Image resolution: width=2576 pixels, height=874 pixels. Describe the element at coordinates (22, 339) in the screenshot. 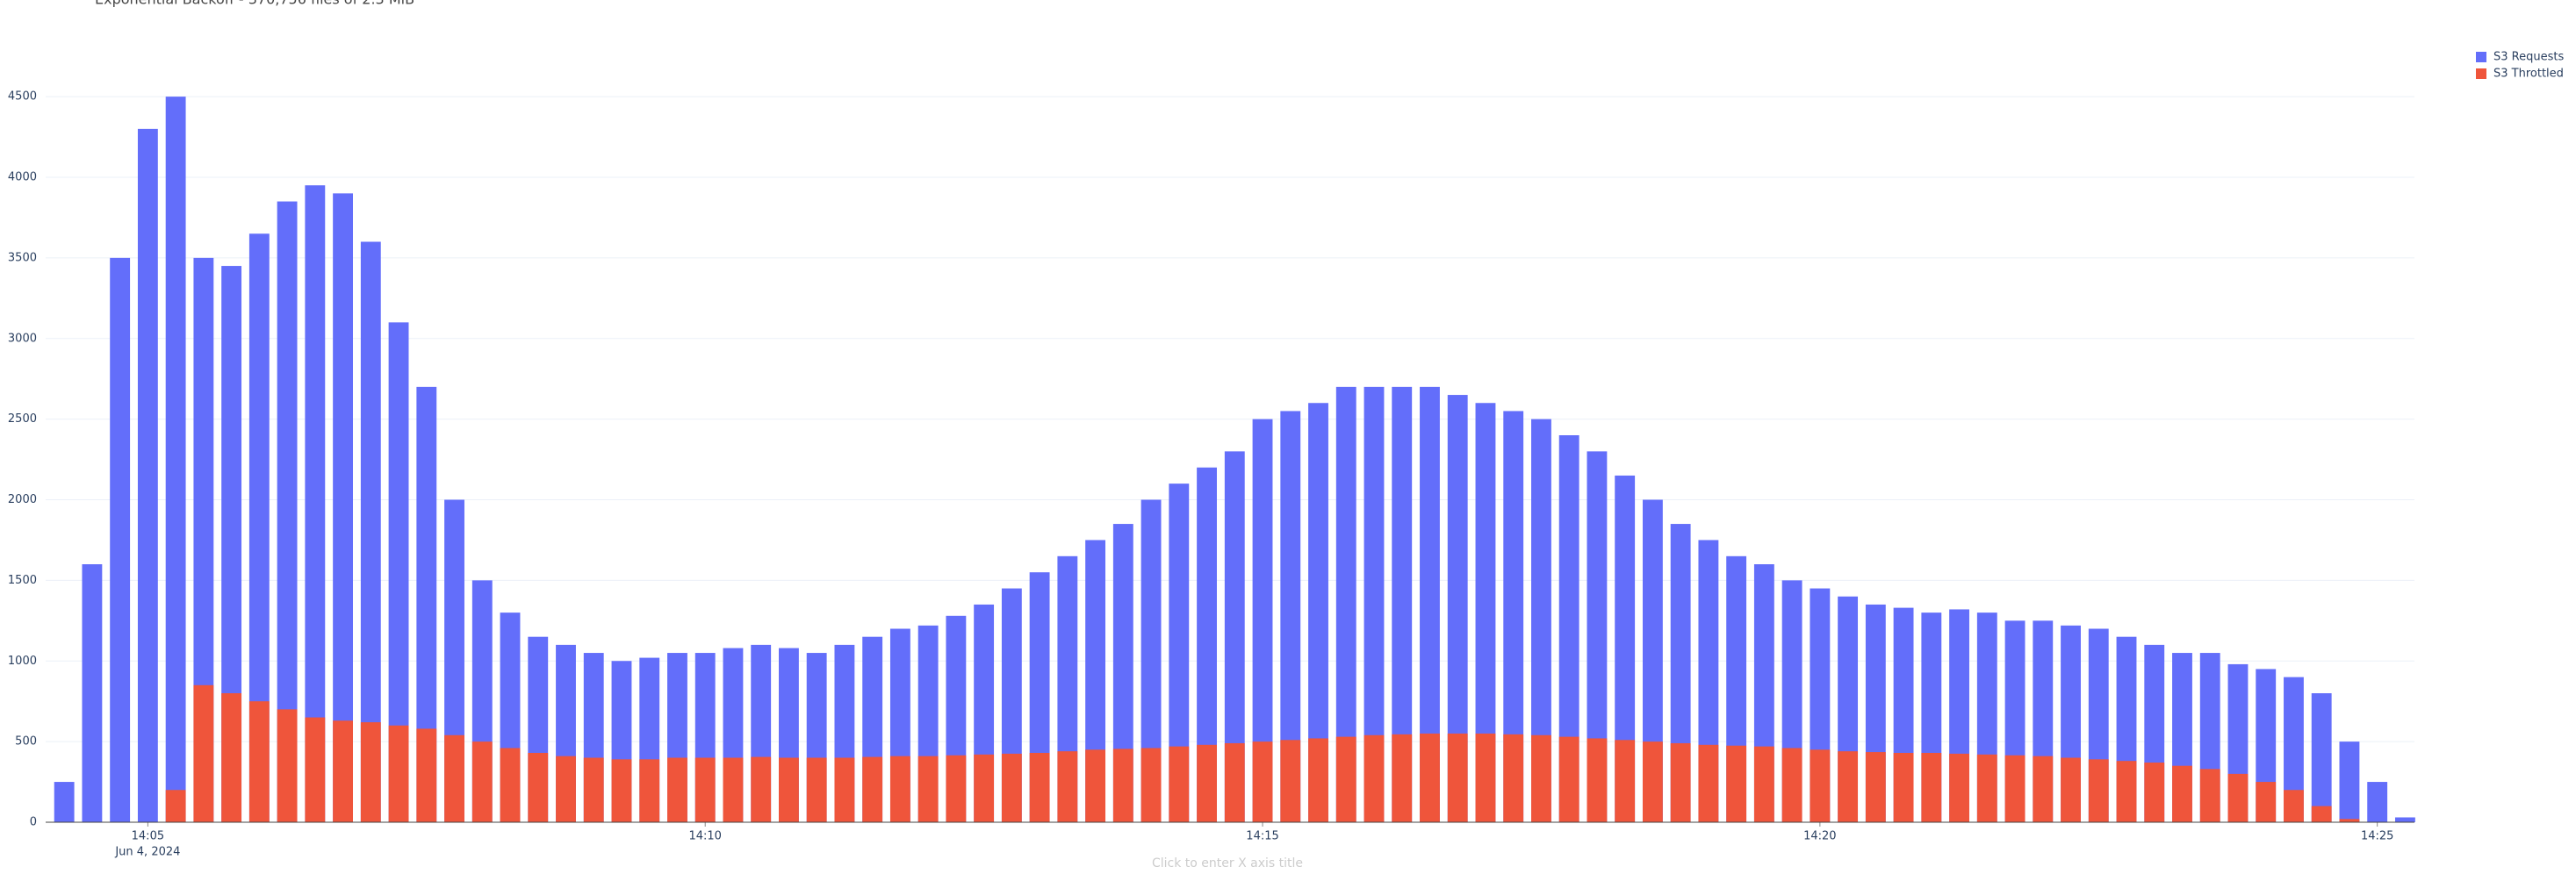

I see `y-tick-label: 3000` at that location.